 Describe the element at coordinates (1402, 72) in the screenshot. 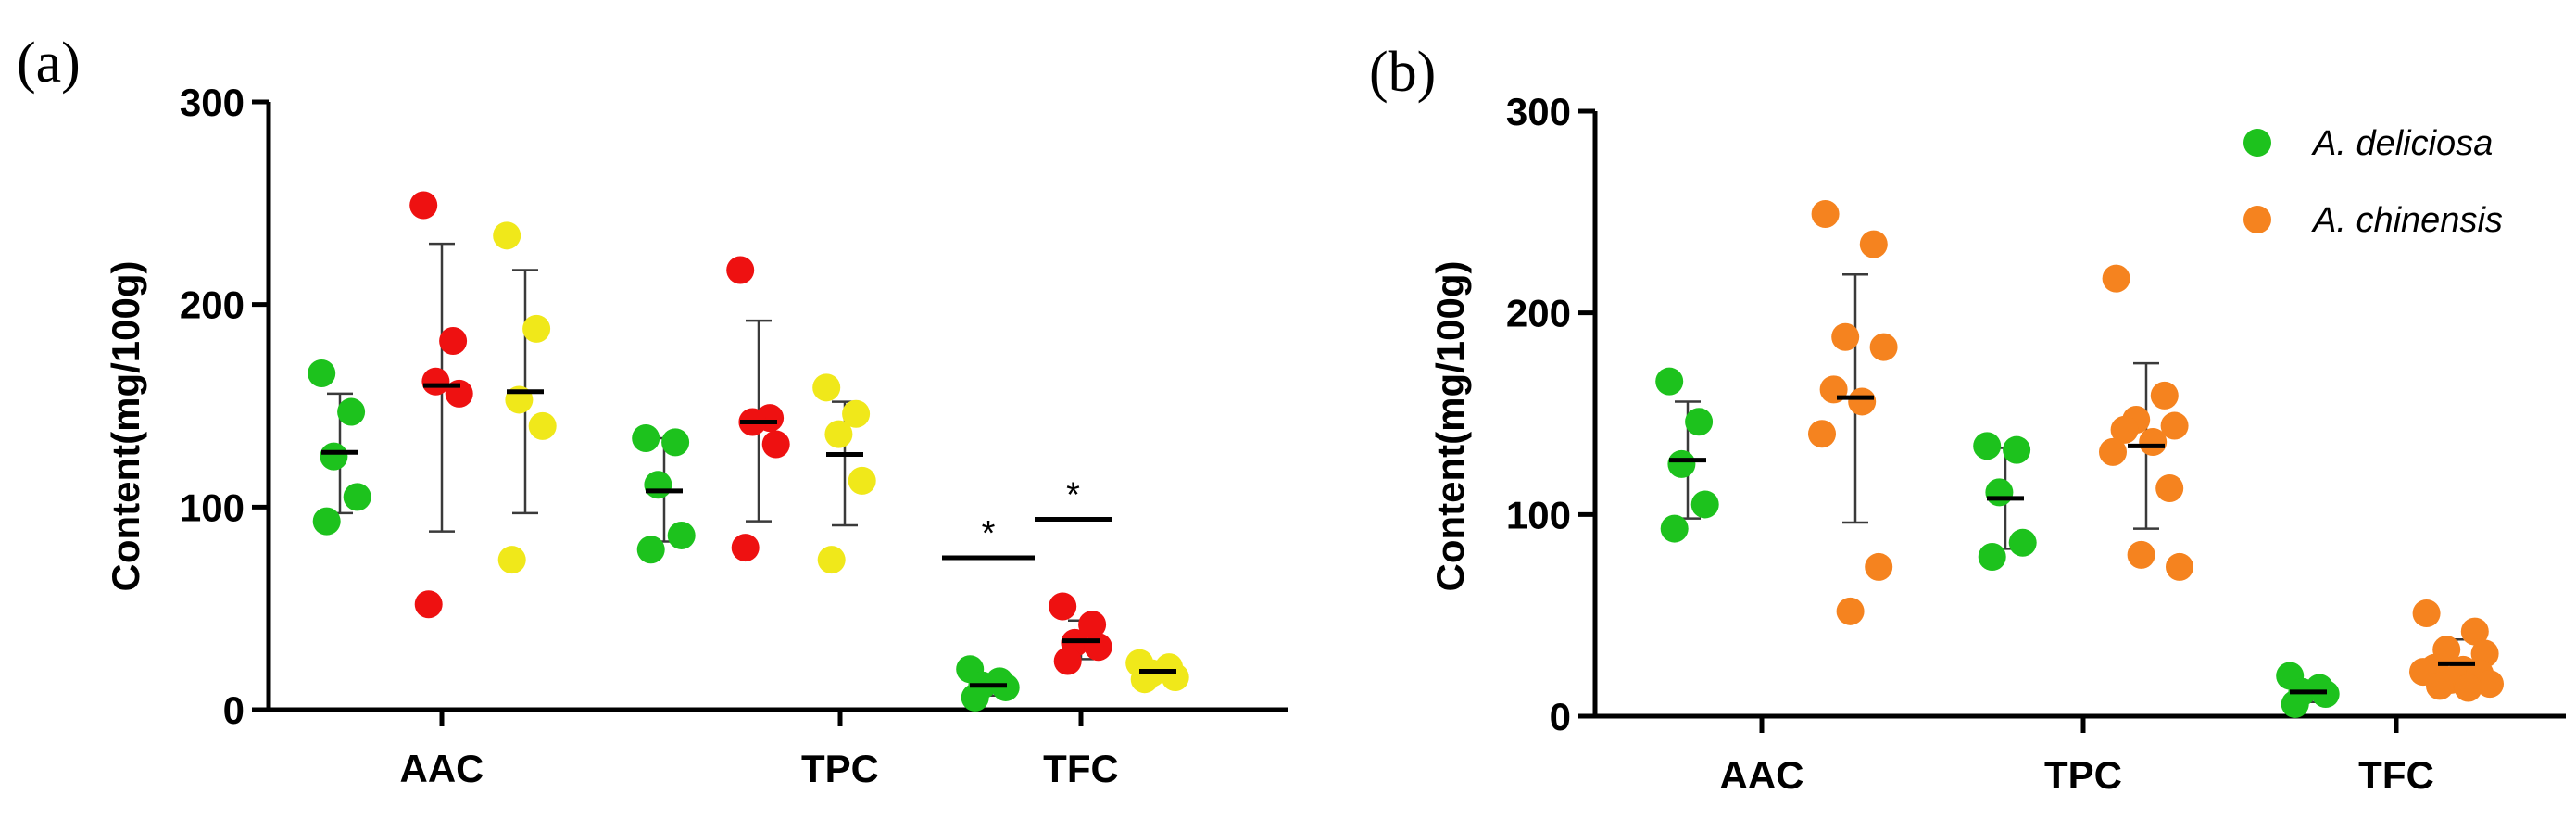

I see `panel-label-b: (b)` at that location.